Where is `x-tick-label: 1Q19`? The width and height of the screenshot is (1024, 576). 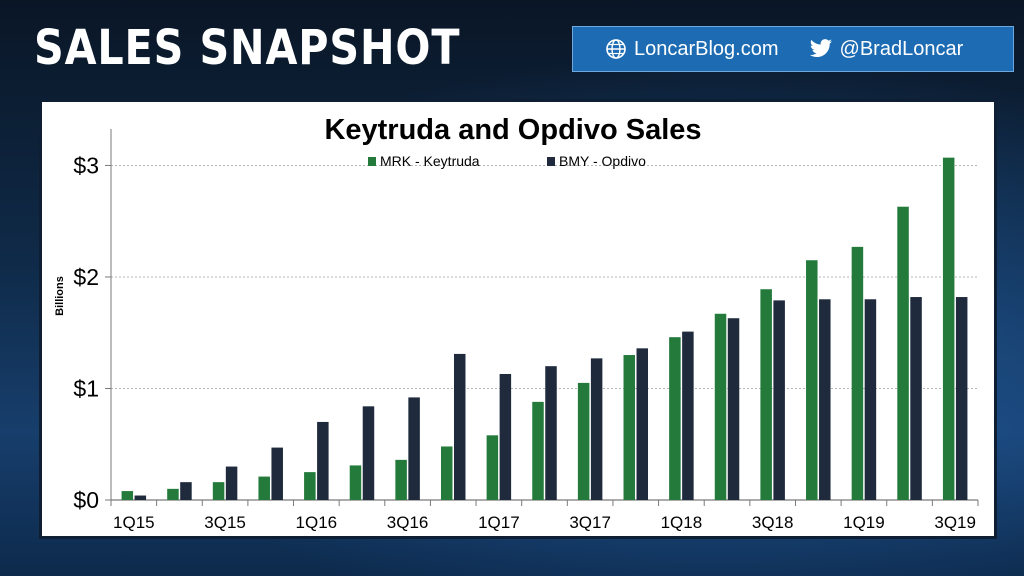
x-tick-label: 1Q19 is located at coordinates (864, 522).